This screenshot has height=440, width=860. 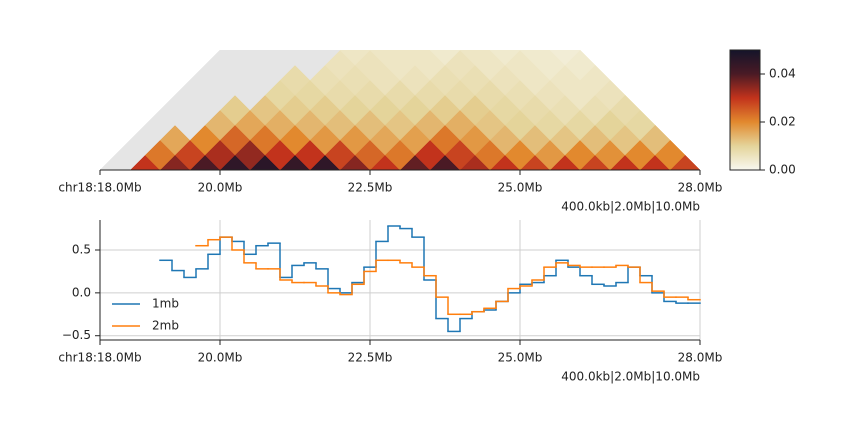 What do you see at coordinates (81, 250) in the screenshot?
I see `y-tick-label: 0.5` at bounding box center [81, 250].